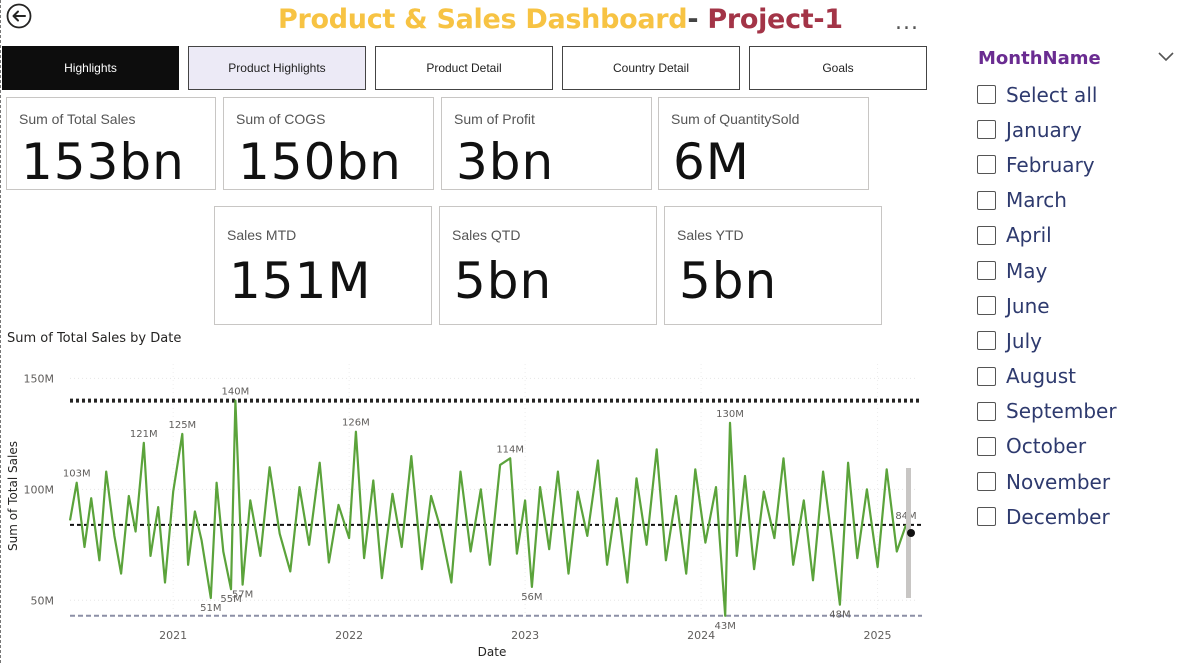  What do you see at coordinates (1028, 305) in the screenshot?
I see `slicer-item-label: June` at bounding box center [1028, 305].